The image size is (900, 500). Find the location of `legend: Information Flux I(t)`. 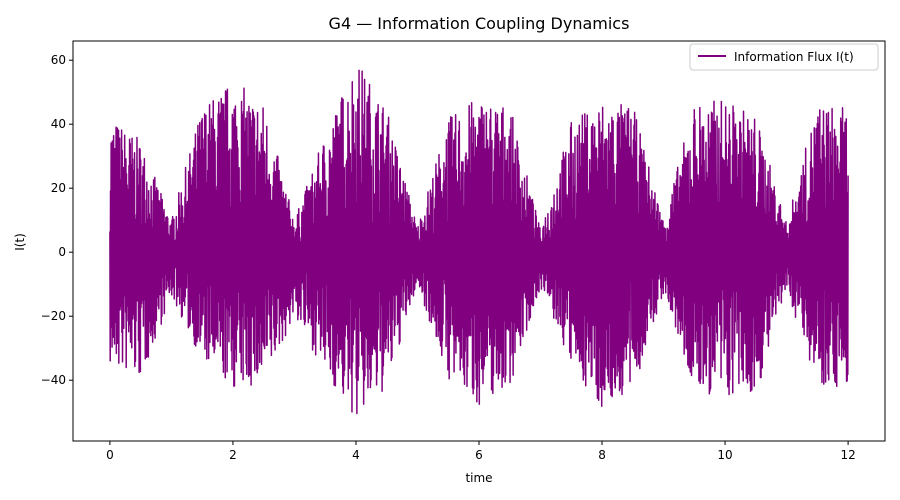

legend: Information Flux I(t) is located at coordinates (784, 57).